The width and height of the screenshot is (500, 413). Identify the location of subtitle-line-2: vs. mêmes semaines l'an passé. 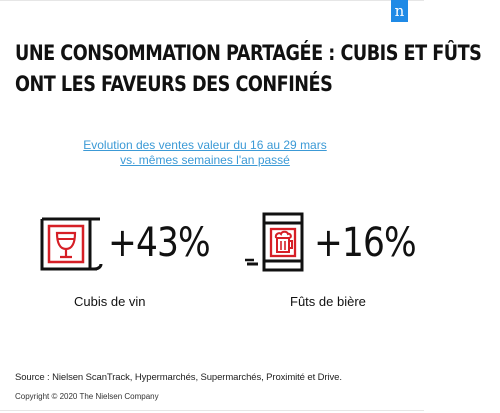
(205, 160).